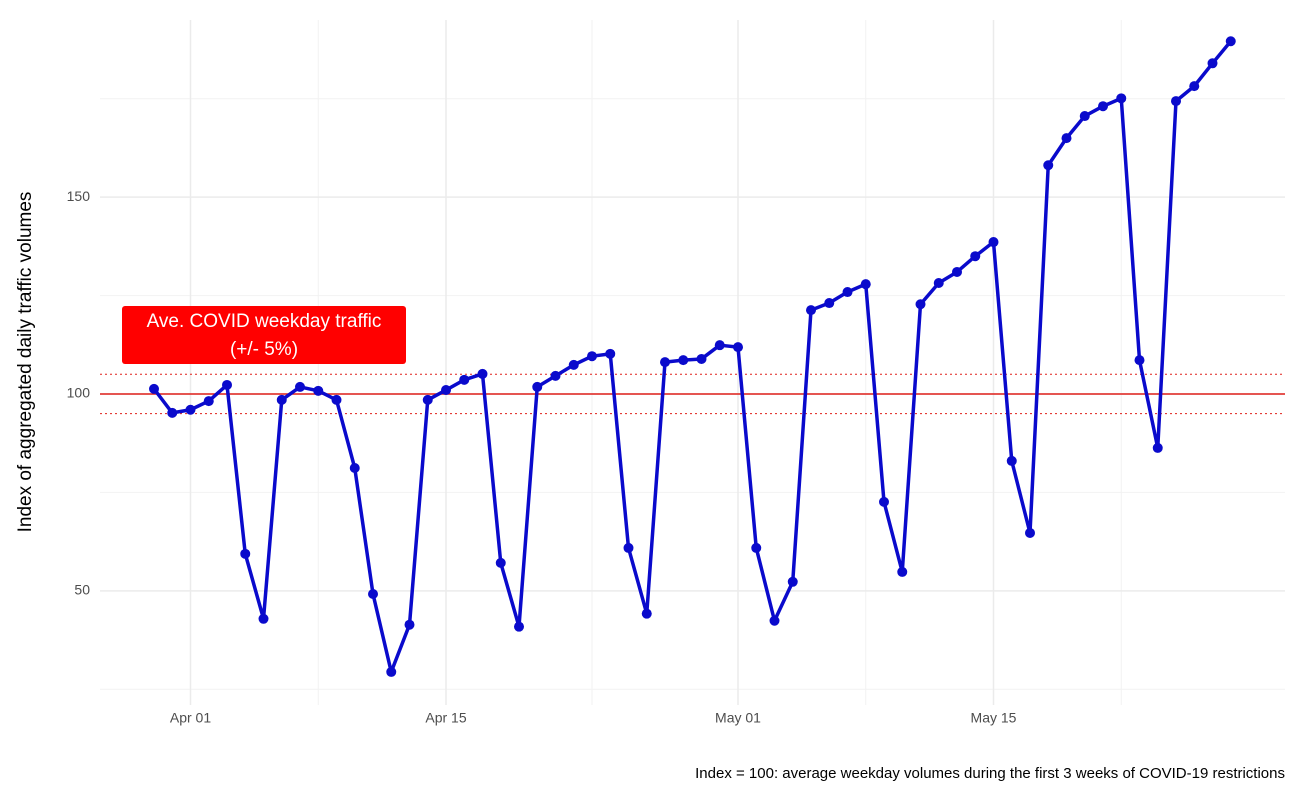 The image size is (1292, 785). What do you see at coordinates (190, 718) in the screenshot?
I see `x-tick-label: Apr 01` at bounding box center [190, 718].